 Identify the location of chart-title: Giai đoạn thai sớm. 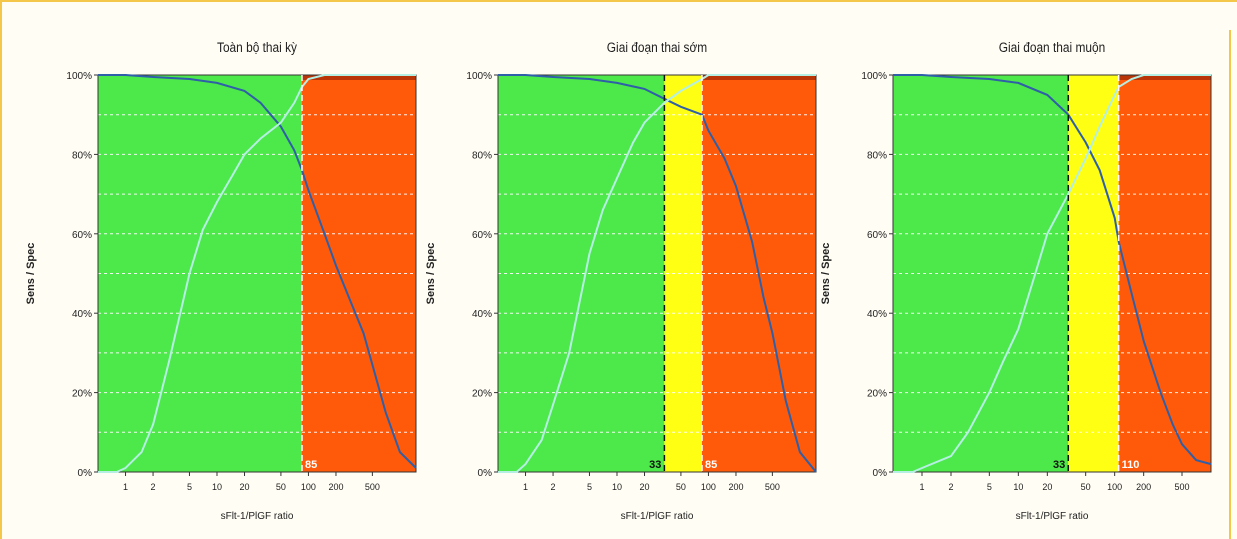
(657, 47).